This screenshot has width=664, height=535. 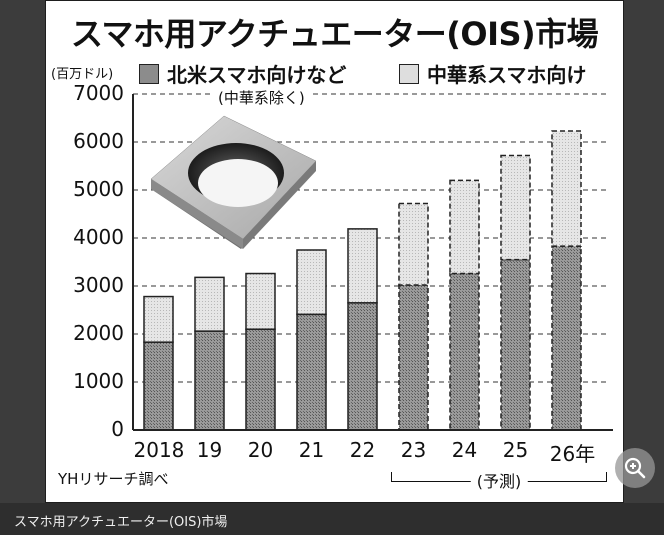 What do you see at coordinates (98, 93) in the screenshot?
I see `y-tick-label: 7000` at bounding box center [98, 93].